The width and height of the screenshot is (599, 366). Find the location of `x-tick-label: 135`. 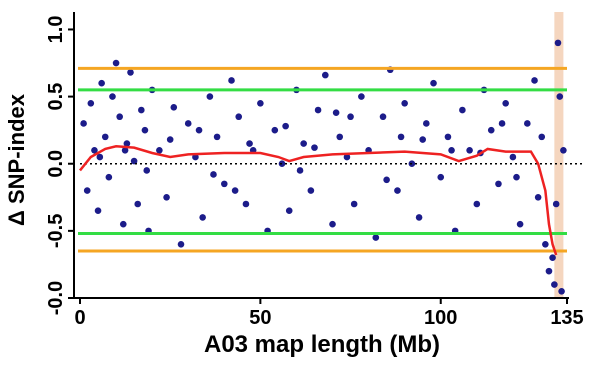

x-tick-label: 135 is located at coordinates (566, 318).